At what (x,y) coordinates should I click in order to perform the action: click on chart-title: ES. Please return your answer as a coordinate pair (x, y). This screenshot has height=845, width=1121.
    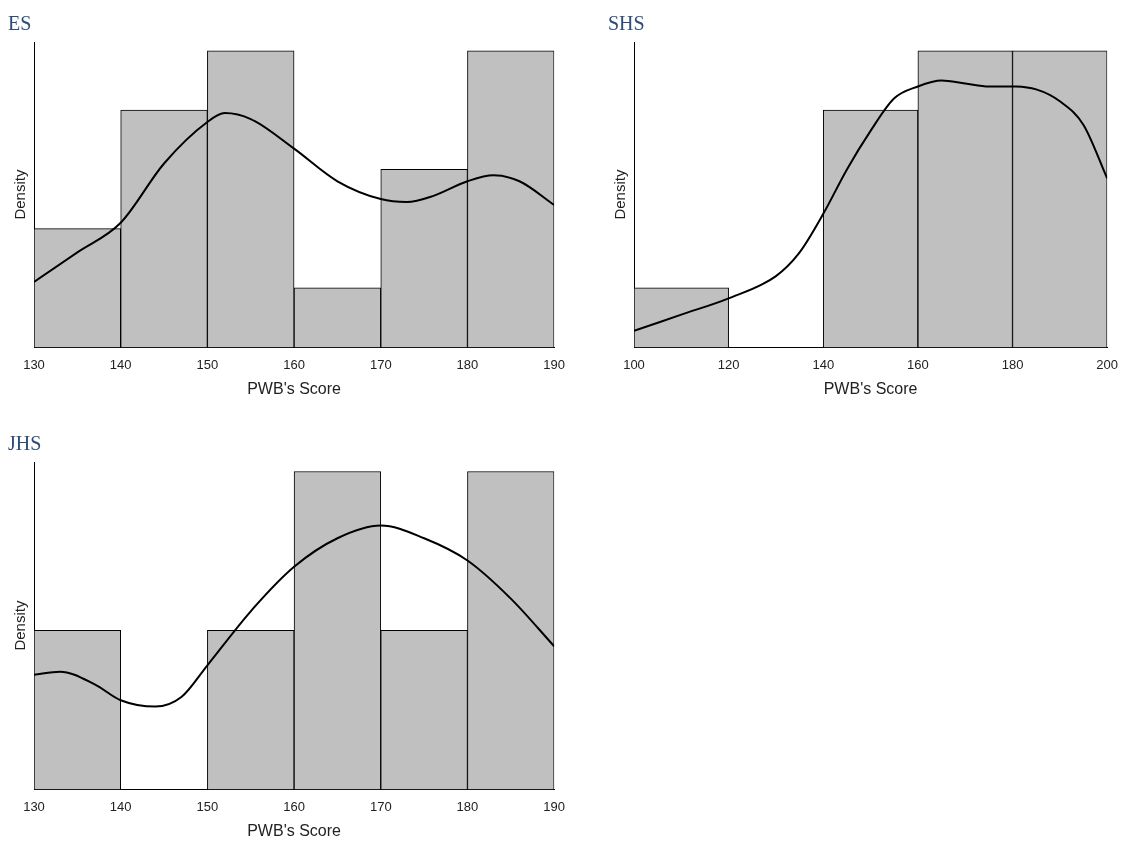
    Looking at the image, I should click on (20, 23).